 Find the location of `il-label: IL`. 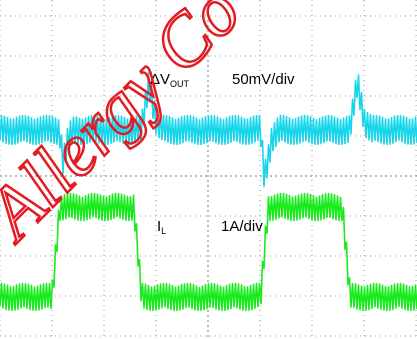

il-label: IL is located at coordinates (161, 227).